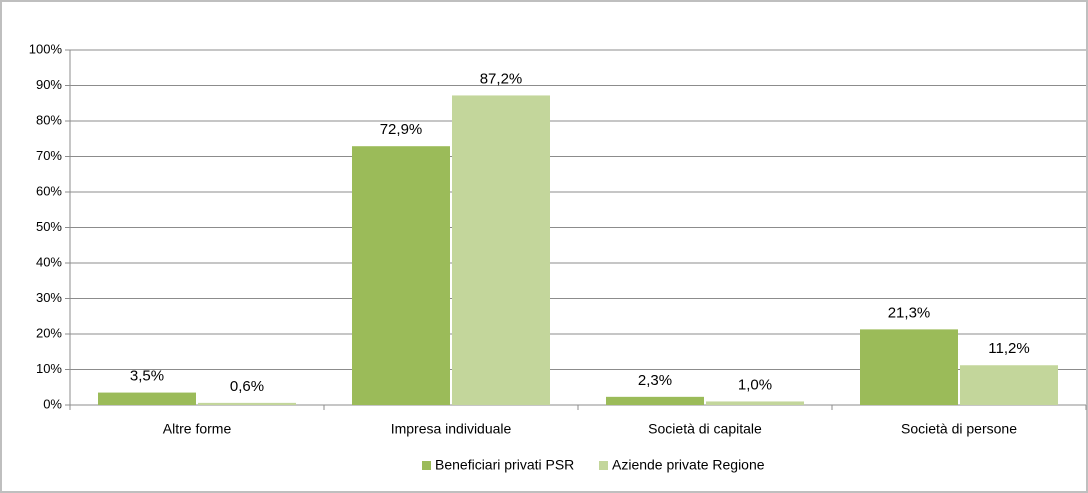 The width and height of the screenshot is (1088, 493). Describe the element at coordinates (909, 312) in the screenshot. I see `value-label: 21,3%` at that location.